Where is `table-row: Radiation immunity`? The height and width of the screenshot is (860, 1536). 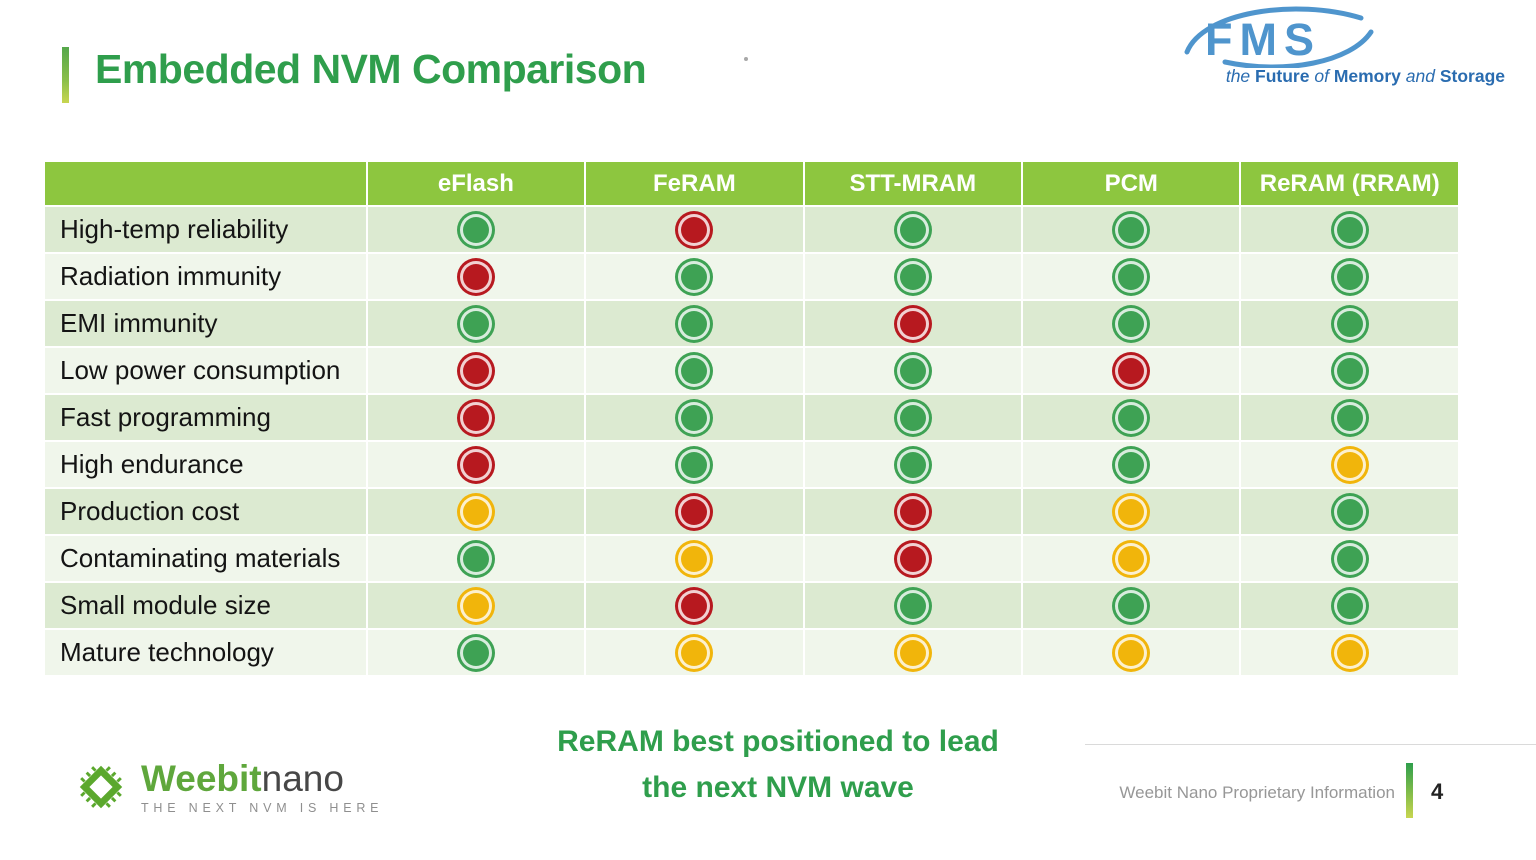
table-row: Radiation immunity is located at coordinates (751, 276).